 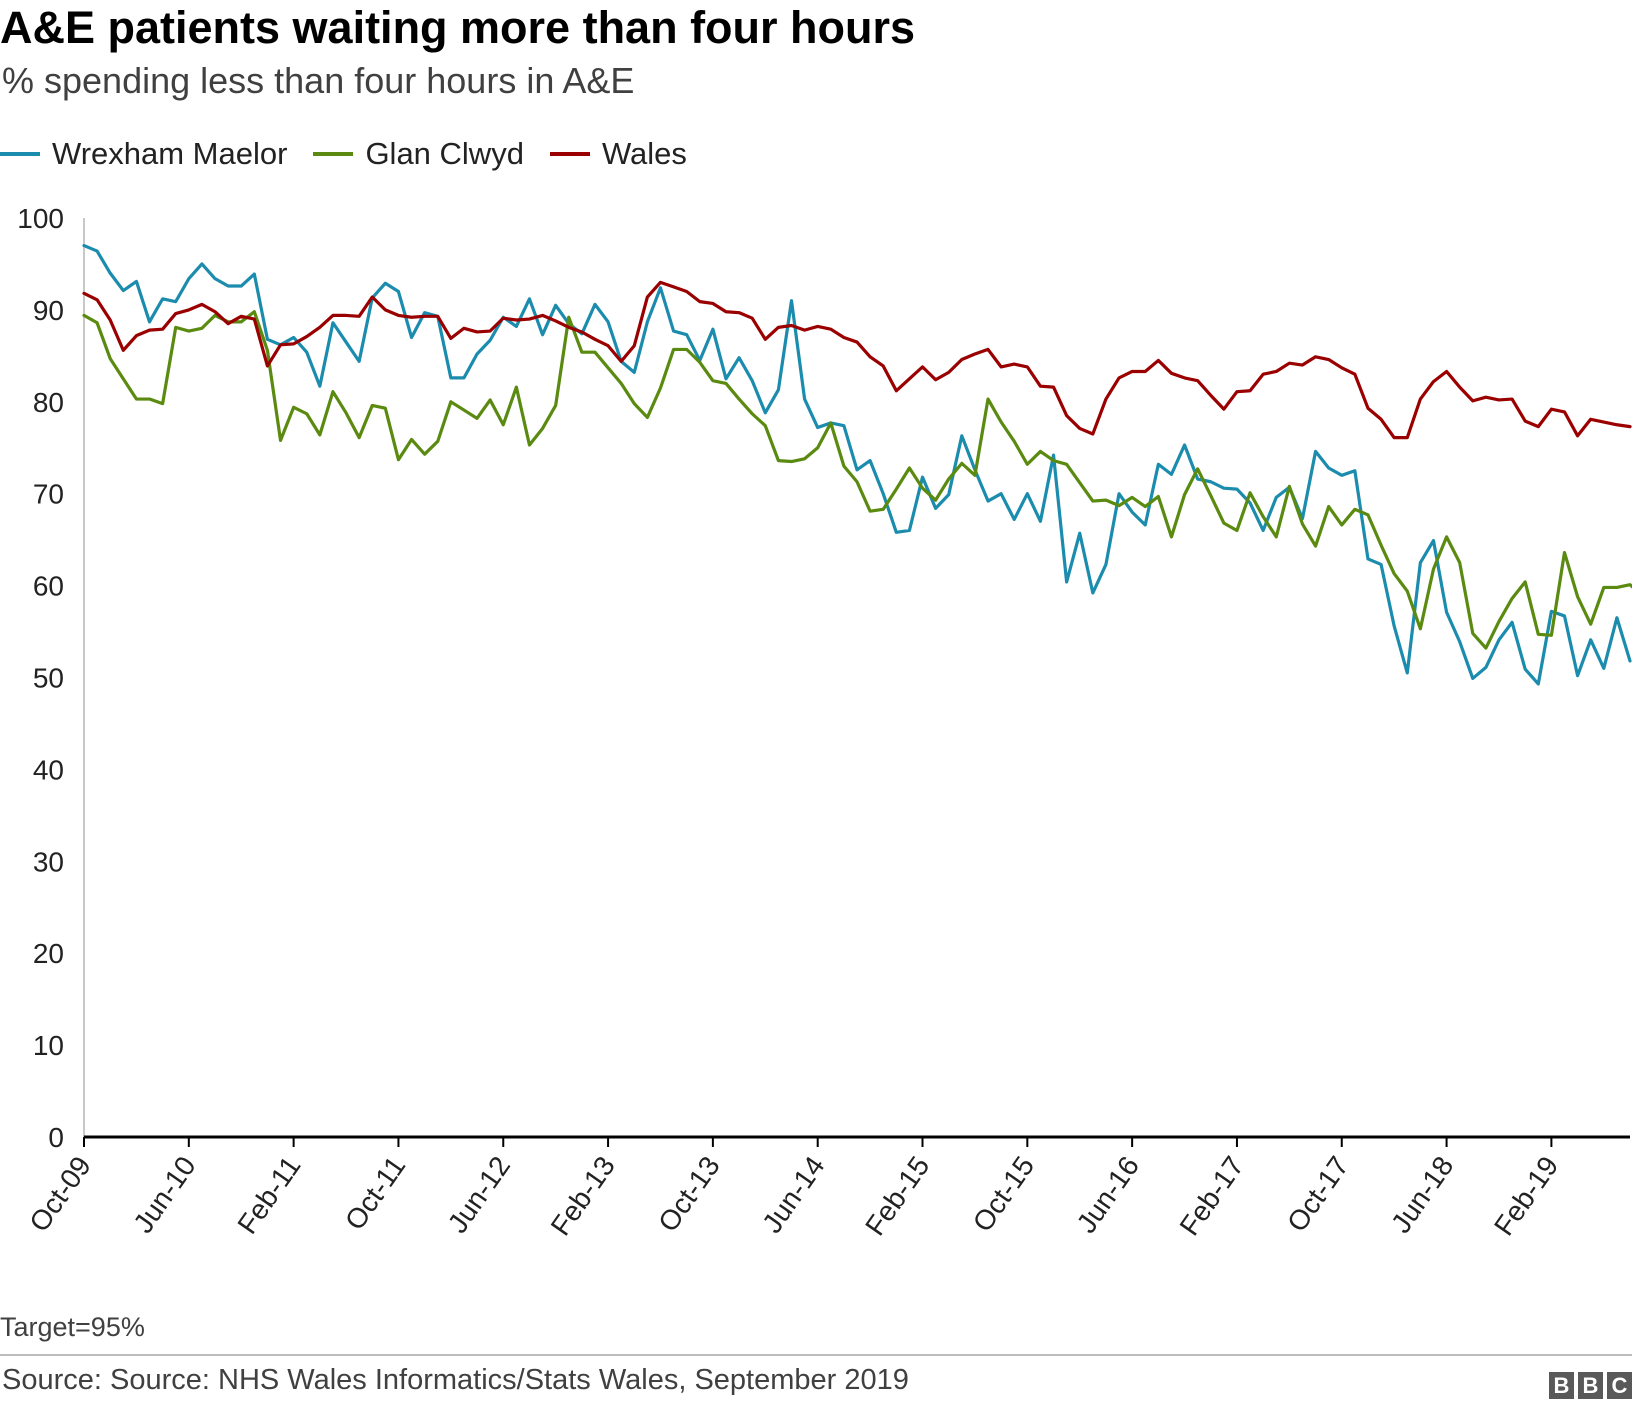 I want to click on legend-label-glan-clwyd: Glan Clwyd, so click(x=444, y=153).